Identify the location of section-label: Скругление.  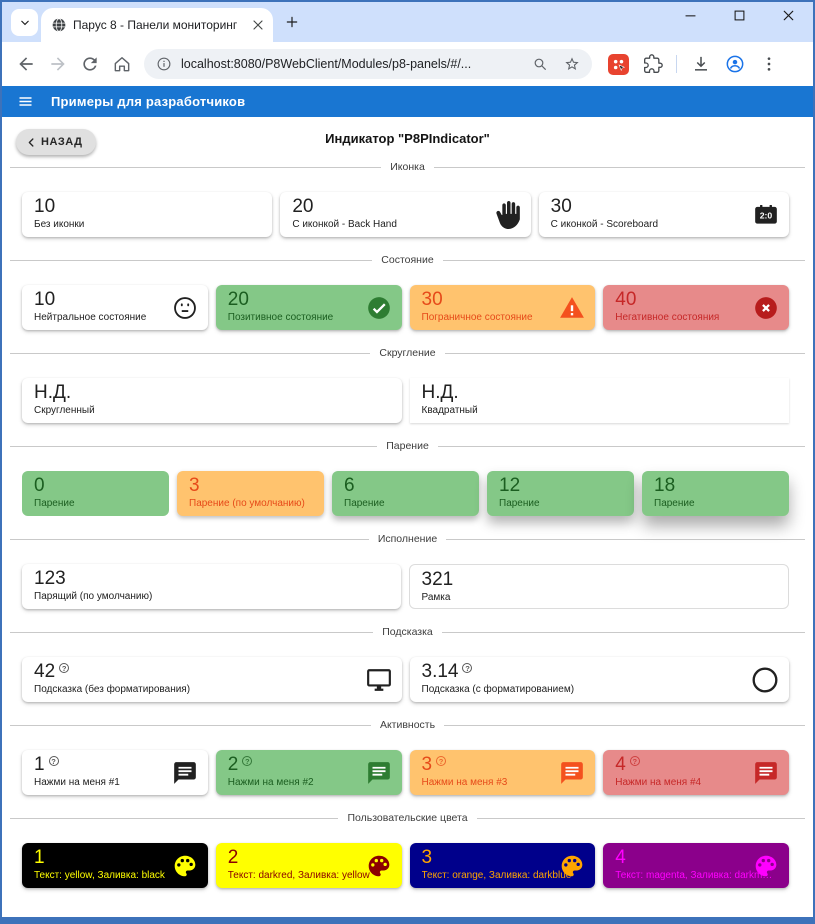
(407, 353).